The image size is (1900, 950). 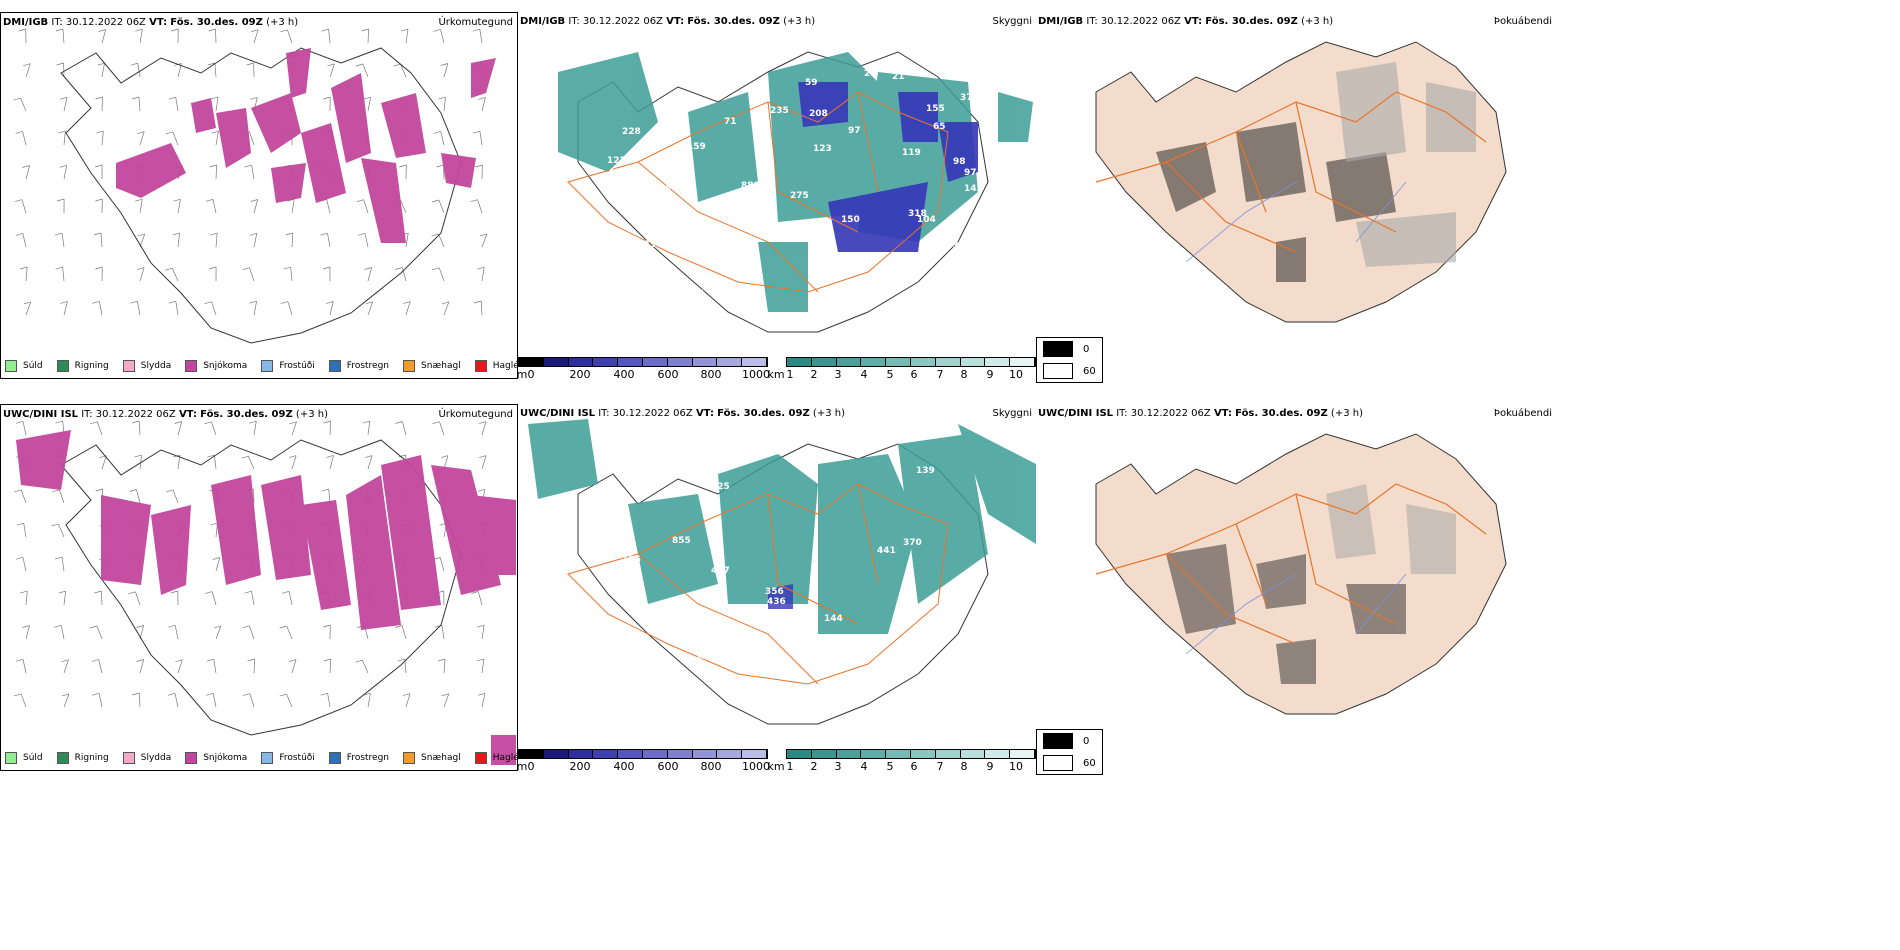 I want to click on height-label: 275, so click(x=830, y=296).